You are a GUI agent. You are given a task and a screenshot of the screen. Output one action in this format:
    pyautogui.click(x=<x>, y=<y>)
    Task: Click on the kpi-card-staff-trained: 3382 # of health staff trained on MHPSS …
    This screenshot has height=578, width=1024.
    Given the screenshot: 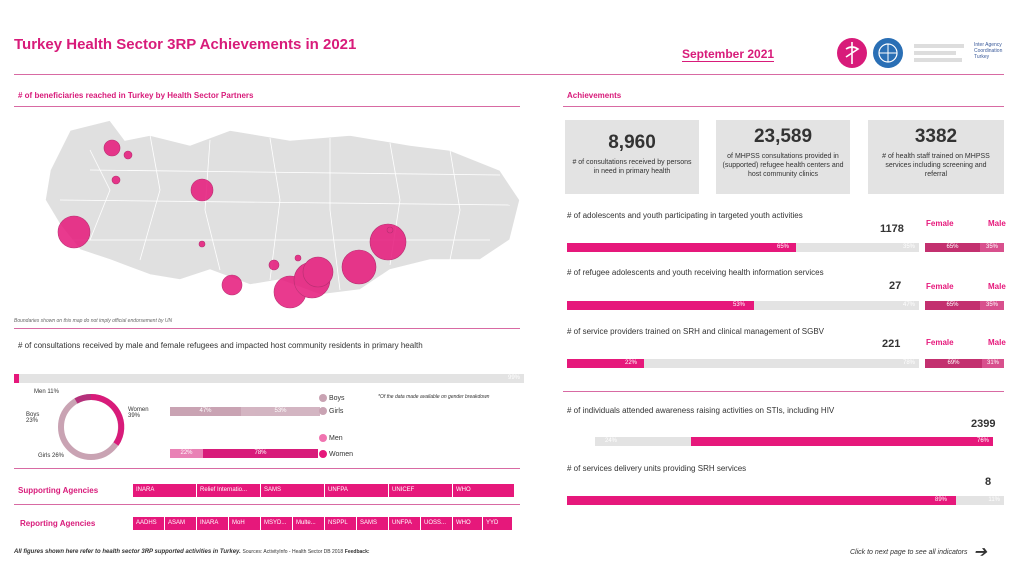 What is the action you would take?
    pyautogui.click(x=936, y=157)
    